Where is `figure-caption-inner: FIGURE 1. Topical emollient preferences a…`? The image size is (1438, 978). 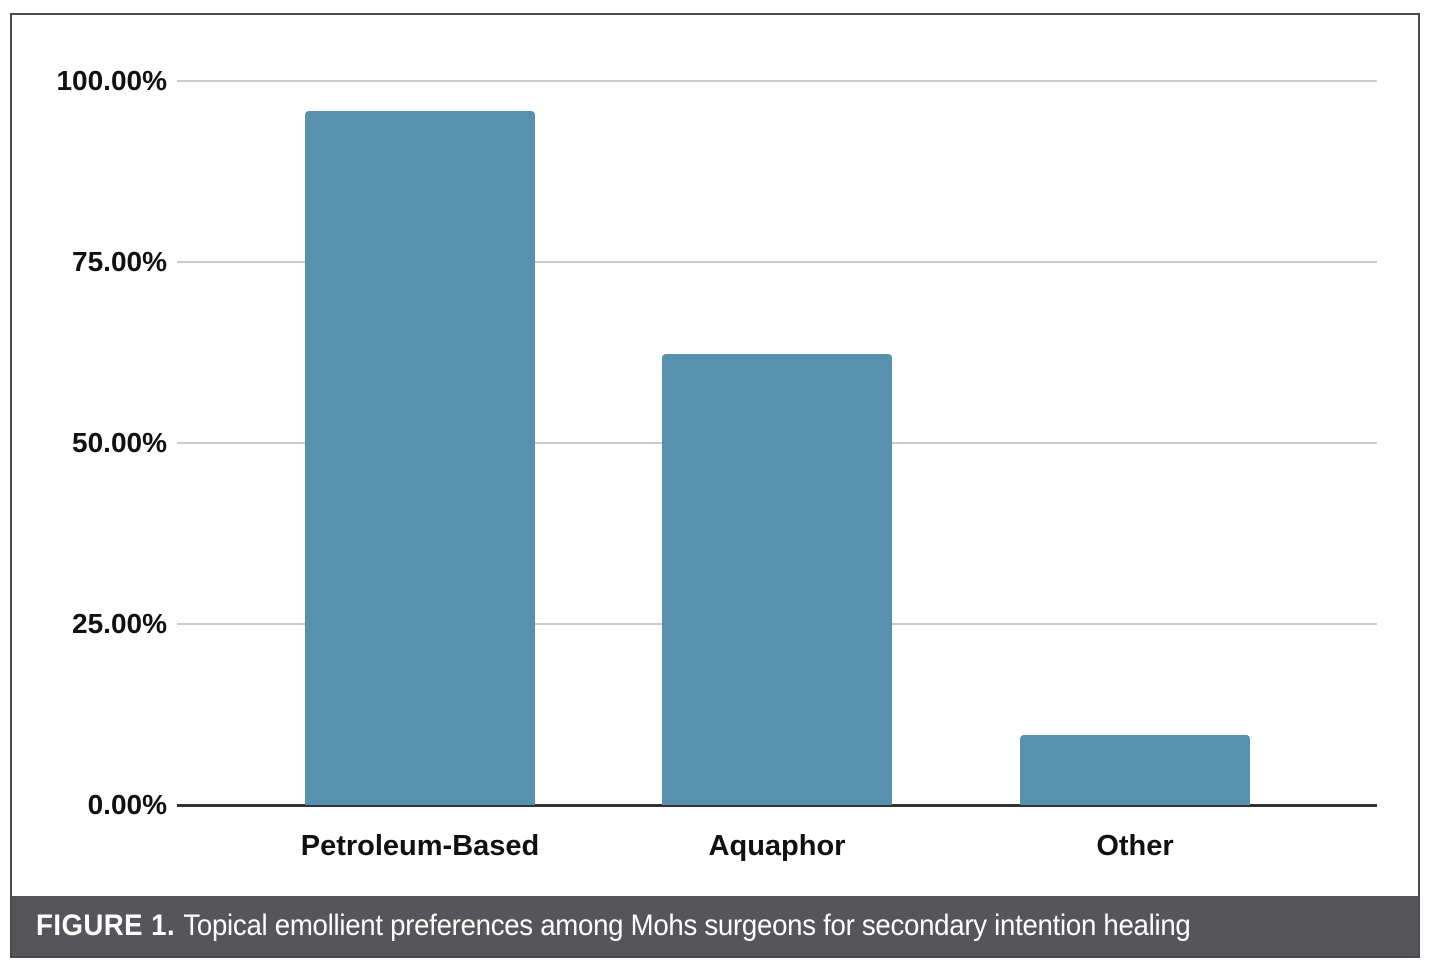 figure-caption-inner: FIGURE 1. Topical emollient preferences a… is located at coordinates (613, 925).